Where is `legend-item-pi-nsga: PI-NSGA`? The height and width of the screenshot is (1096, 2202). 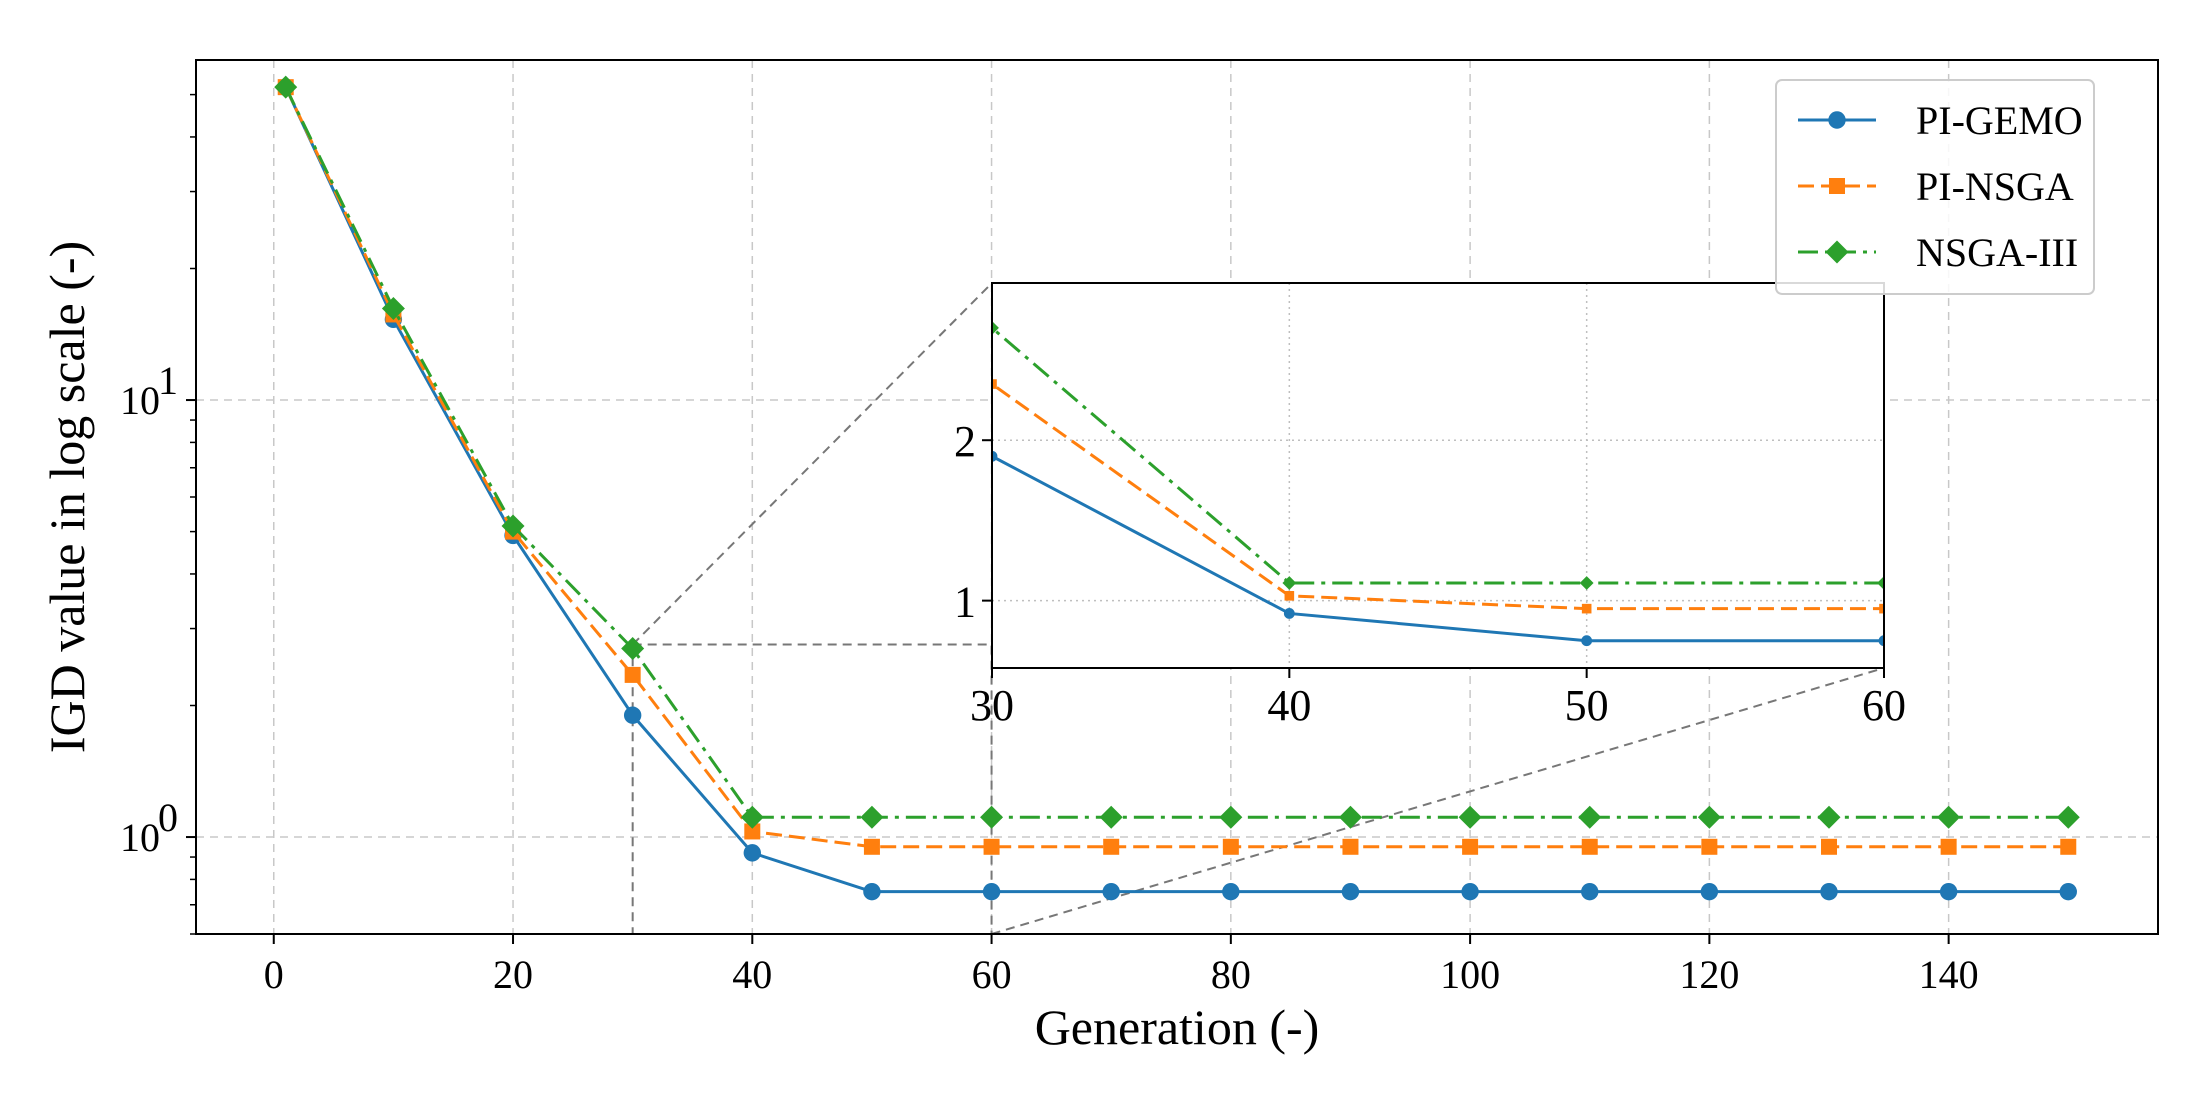
legend-item-pi-nsga: PI-NSGA is located at coordinates (1936, 186).